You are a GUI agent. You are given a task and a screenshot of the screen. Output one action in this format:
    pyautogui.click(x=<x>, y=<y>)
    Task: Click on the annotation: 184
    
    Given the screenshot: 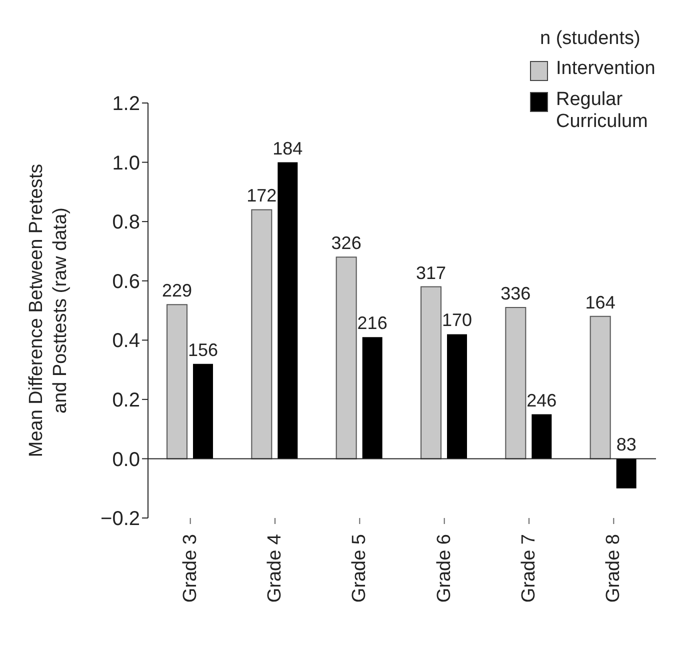 What is the action you would take?
    pyautogui.click(x=287, y=148)
    